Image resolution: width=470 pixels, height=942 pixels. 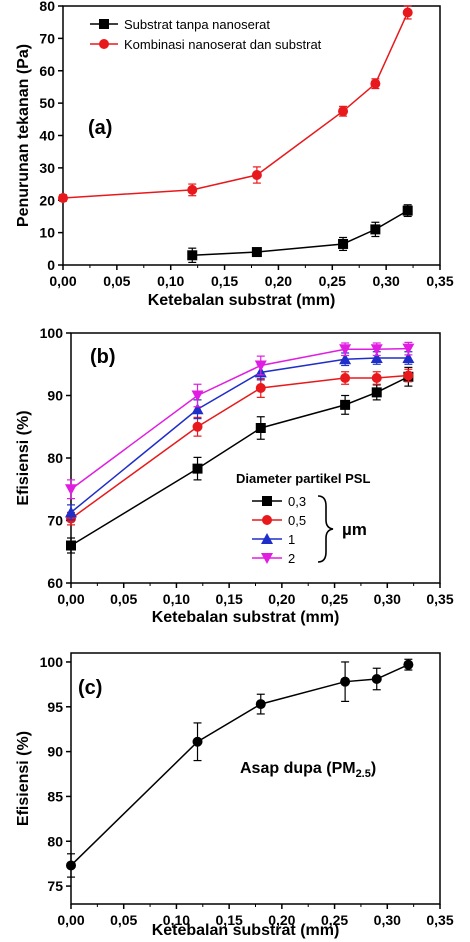 What do you see at coordinates (55, 396) in the screenshot?
I see `y-tick-label: 90` at bounding box center [55, 396].